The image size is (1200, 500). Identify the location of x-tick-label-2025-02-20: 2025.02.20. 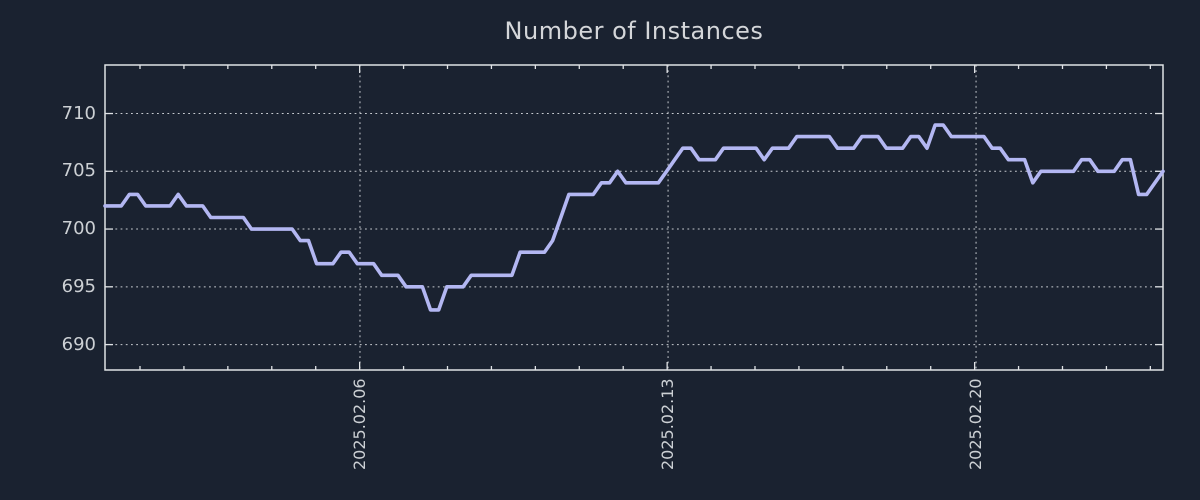
(976, 424).